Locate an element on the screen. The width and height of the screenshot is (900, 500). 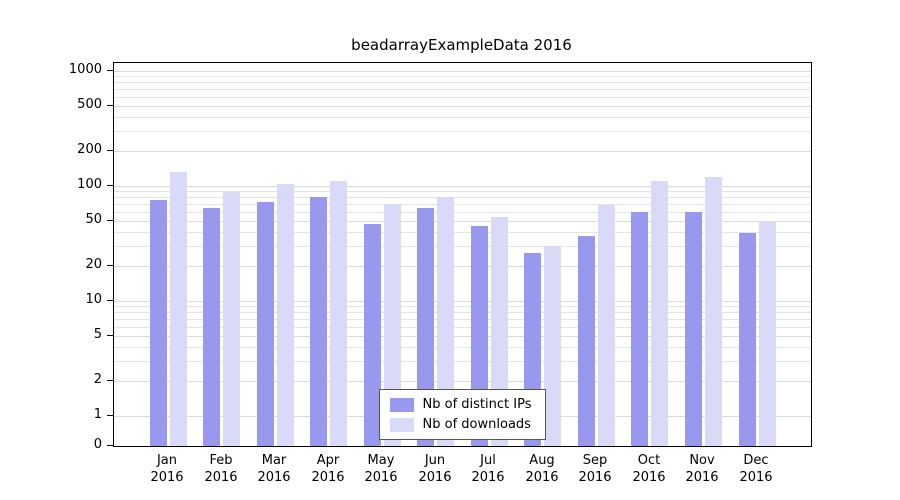
x-tick-label: Jan 2016 is located at coordinates (167, 469).